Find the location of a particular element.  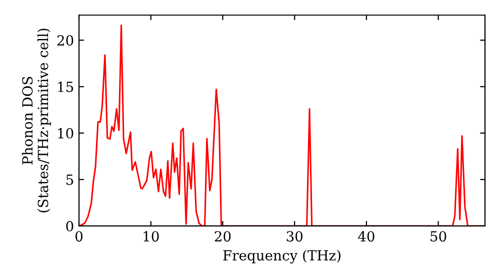

x-tick-label: 50 is located at coordinates (438, 236).